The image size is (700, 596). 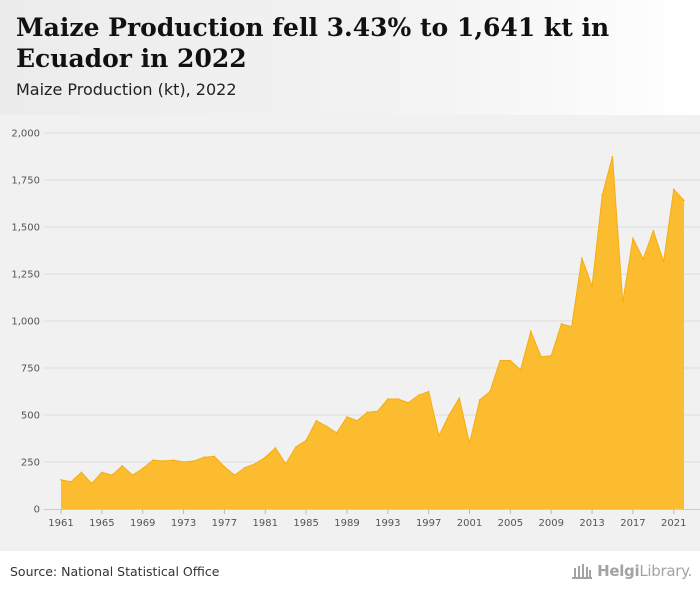 I want to click on x-tick-label: 1965, so click(x=101, y=523).